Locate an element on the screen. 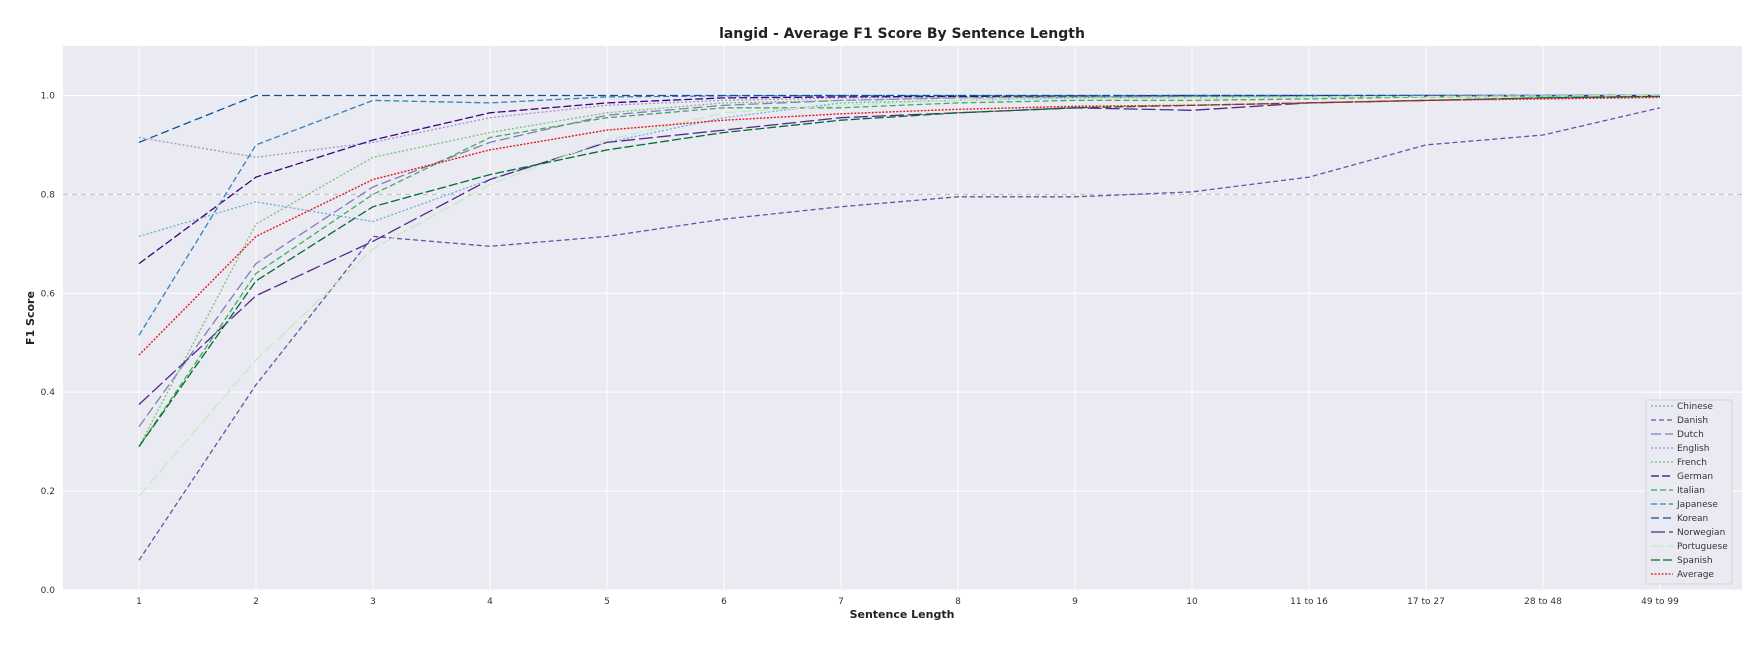 This screenshot has height=647, width=1762. y-tick-label: 0.2 is located at coordinates (48, 492).